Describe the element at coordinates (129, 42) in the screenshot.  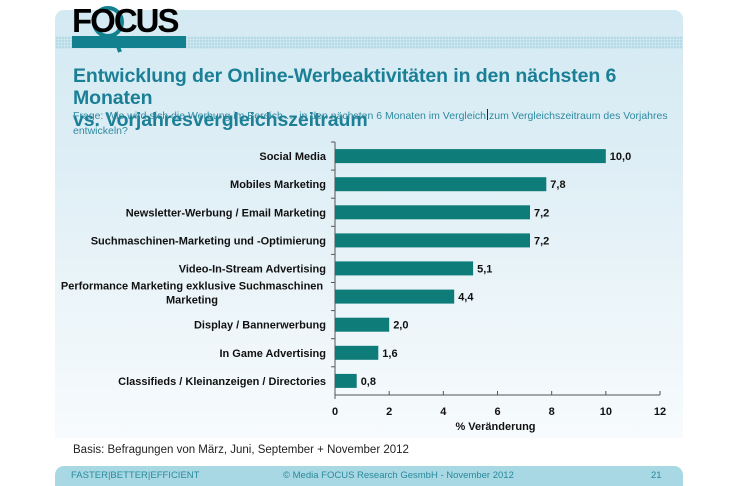
I see `logo-underline-bar` at that location.